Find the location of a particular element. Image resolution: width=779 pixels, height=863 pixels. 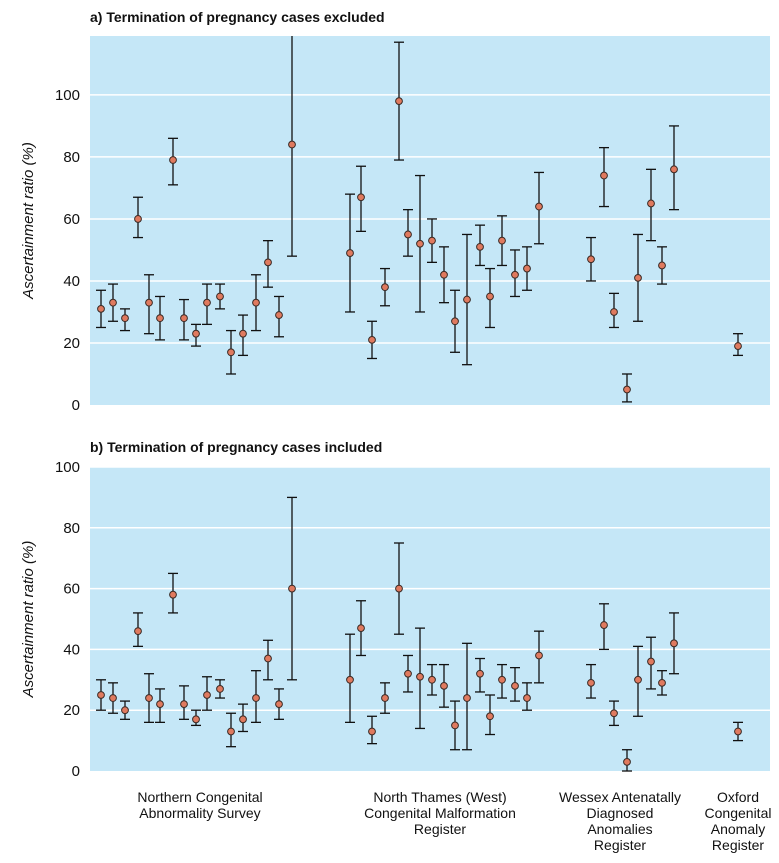

x-group-label-1: North Thames (West) is located at coordinates (439, 797).